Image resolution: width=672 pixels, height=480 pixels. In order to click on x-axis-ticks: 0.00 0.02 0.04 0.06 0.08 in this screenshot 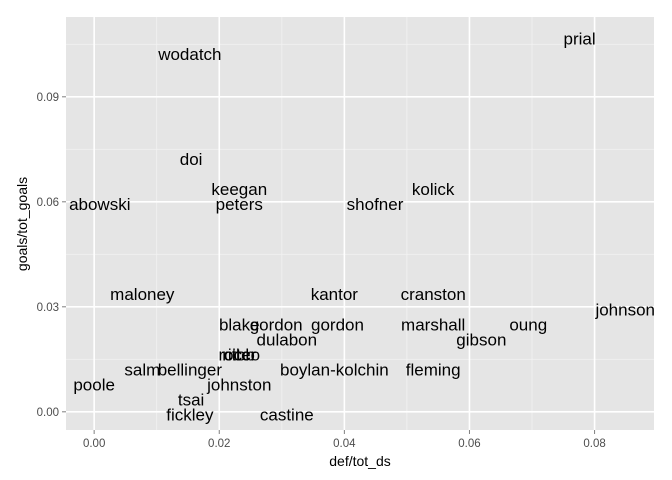, I will do `click(344, 440)`.